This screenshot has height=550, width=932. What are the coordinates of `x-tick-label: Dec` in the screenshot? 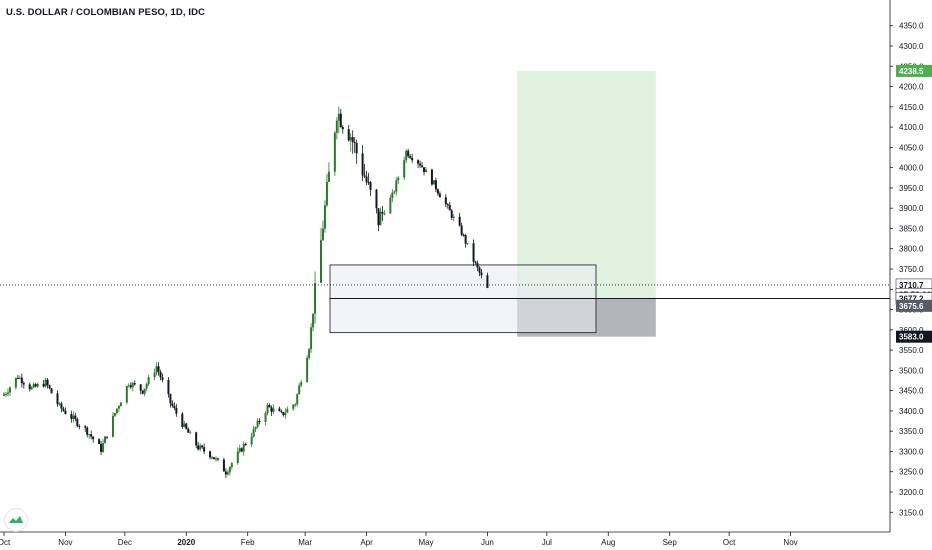 It's located at (125, 542).